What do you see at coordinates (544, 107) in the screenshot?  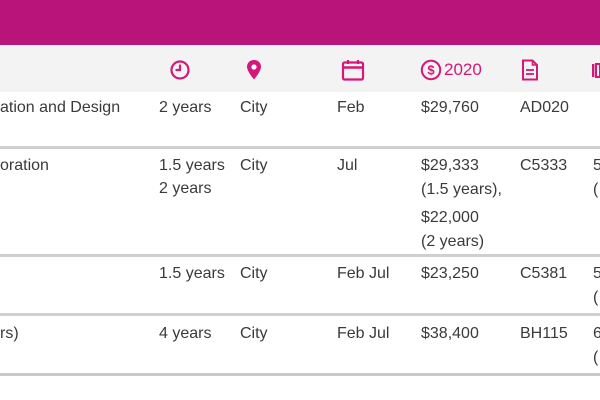 I see `course-code: AD020` at bounding box center [544, 107].